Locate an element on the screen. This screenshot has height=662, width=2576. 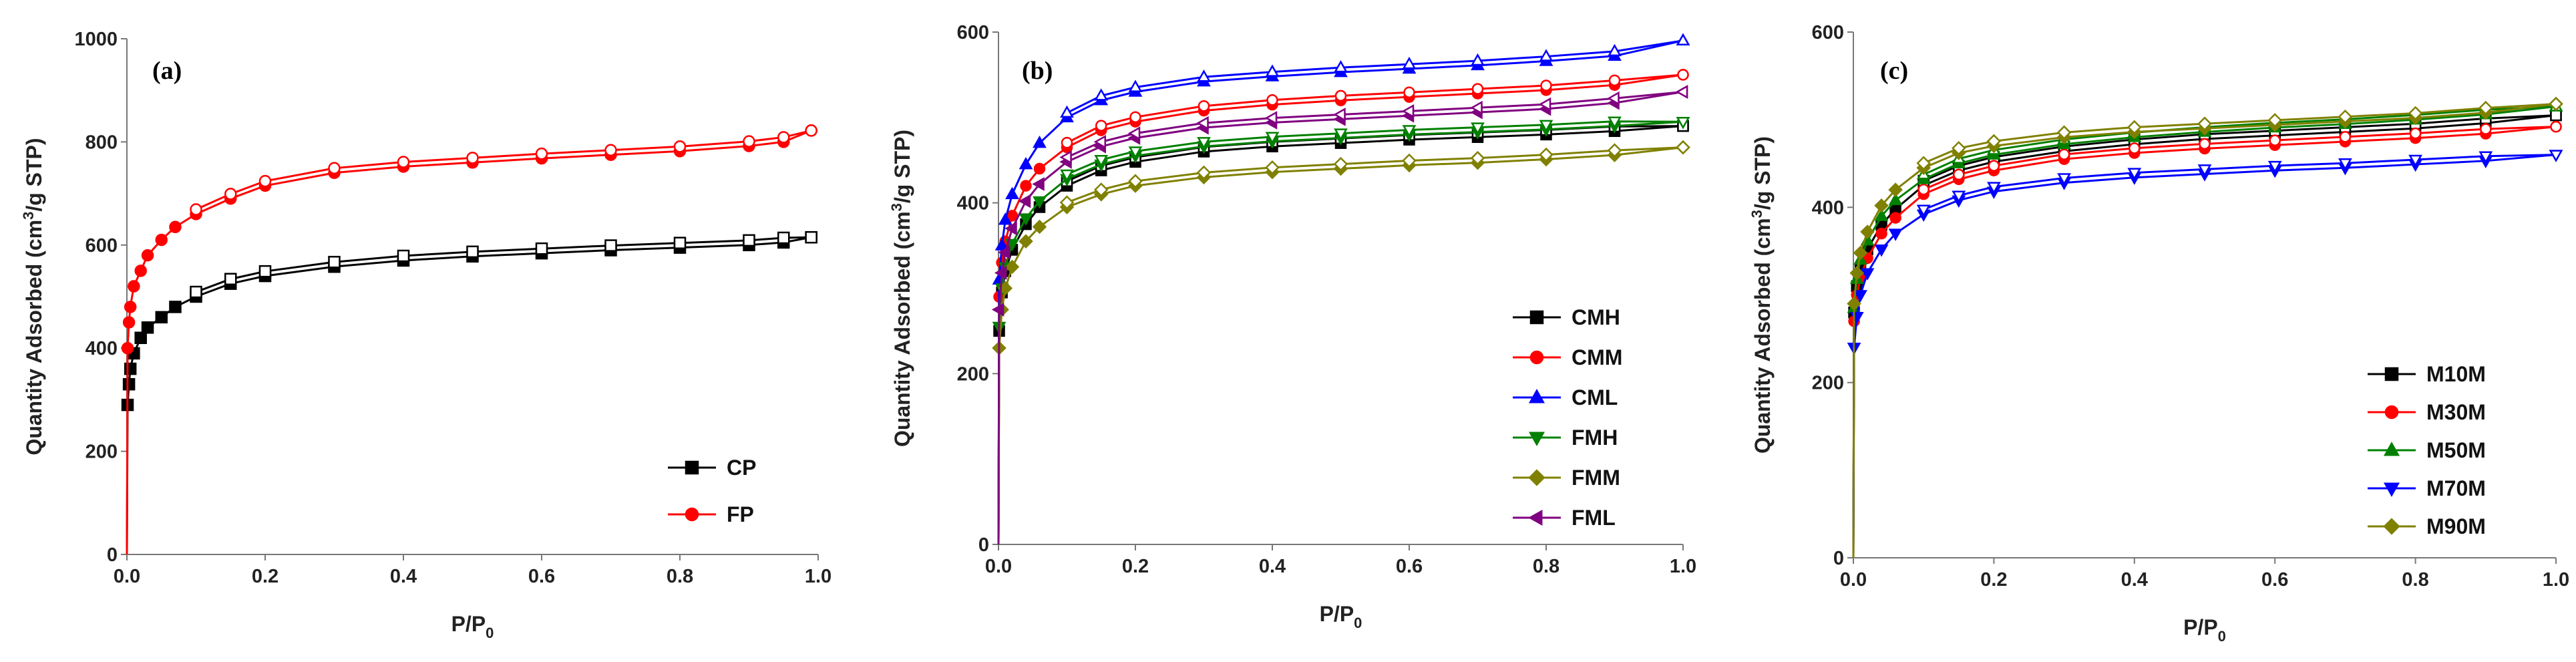
y-tick-label: 400 is located at coordinates (101, 348).